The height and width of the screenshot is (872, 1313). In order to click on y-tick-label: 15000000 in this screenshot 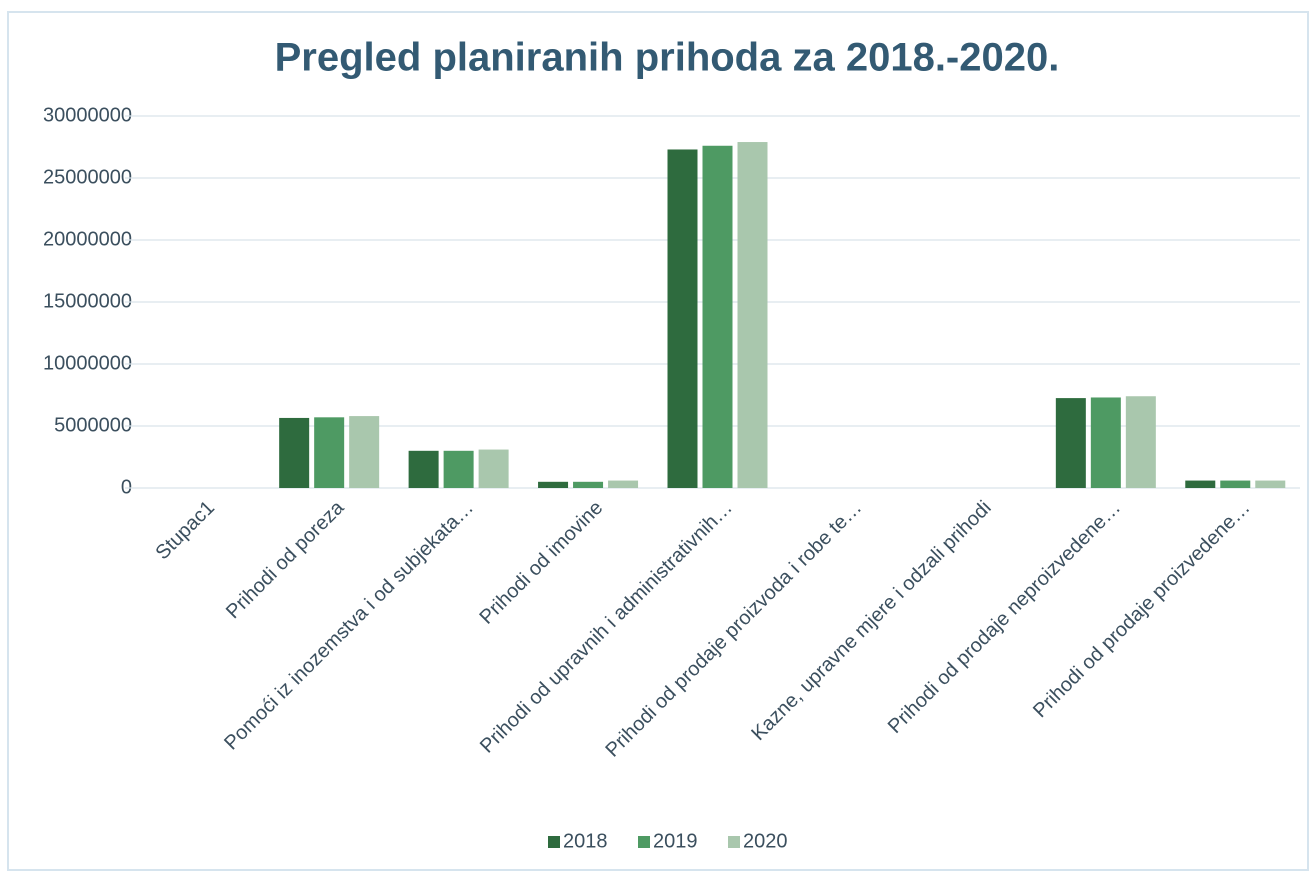, I will do `click(87, 301)`.